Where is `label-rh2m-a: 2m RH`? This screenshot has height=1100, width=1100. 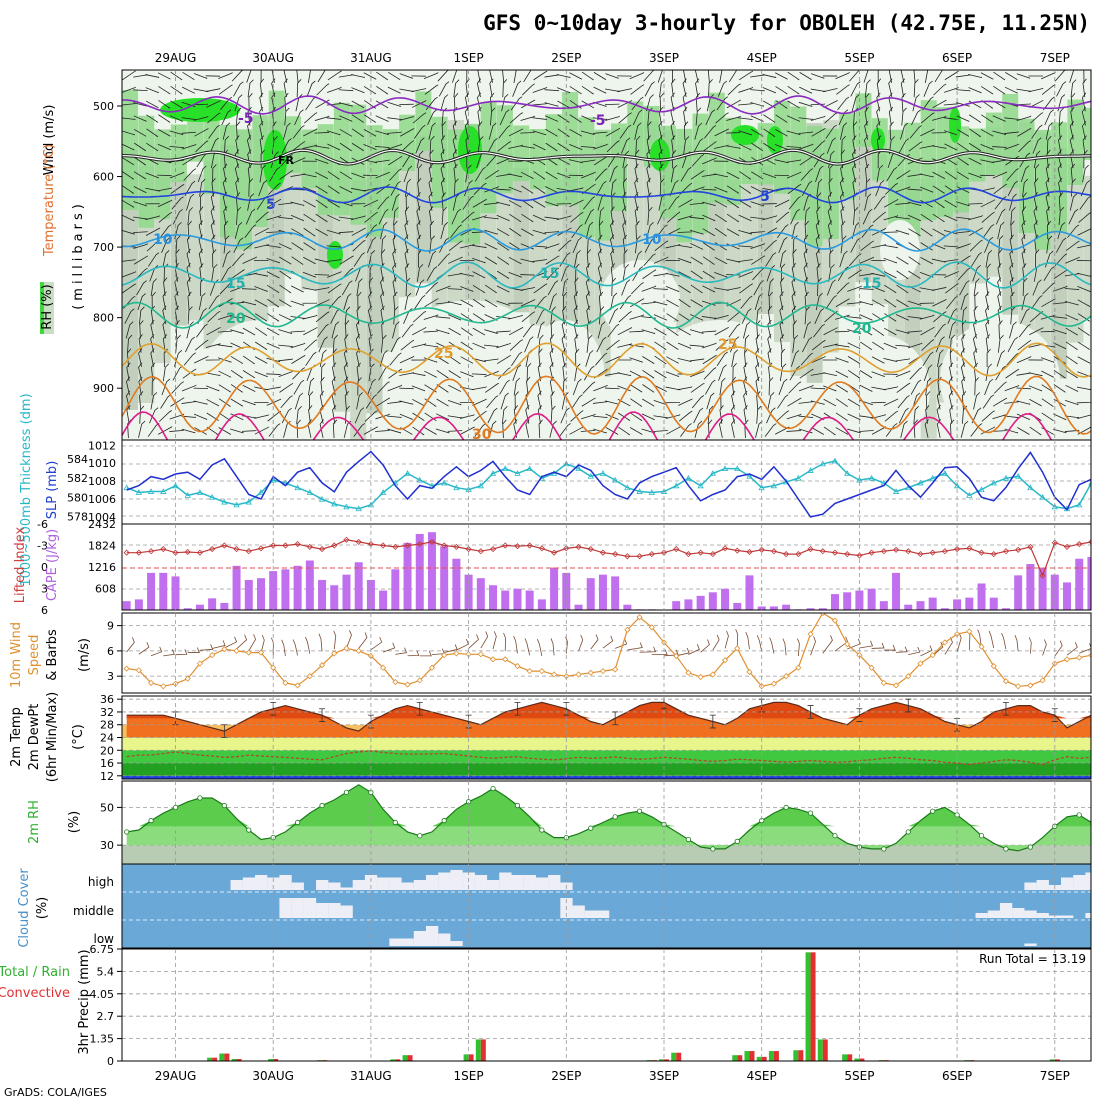 label-rh2m-a: 2m RH is located at coordinates (34, 822).